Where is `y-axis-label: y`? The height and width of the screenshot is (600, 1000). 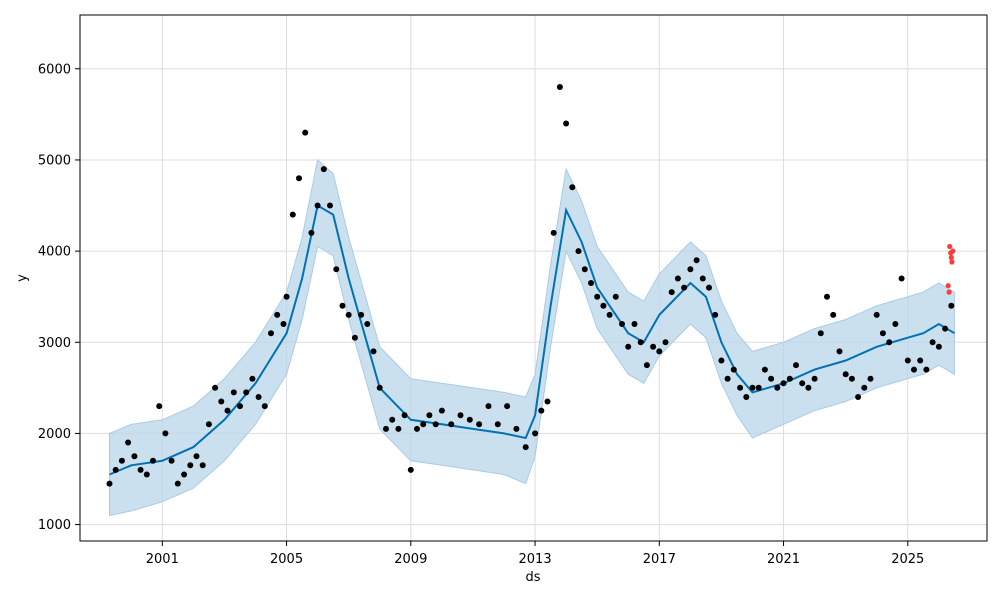 y-axis-label: y is located at coordinates (22, 278).